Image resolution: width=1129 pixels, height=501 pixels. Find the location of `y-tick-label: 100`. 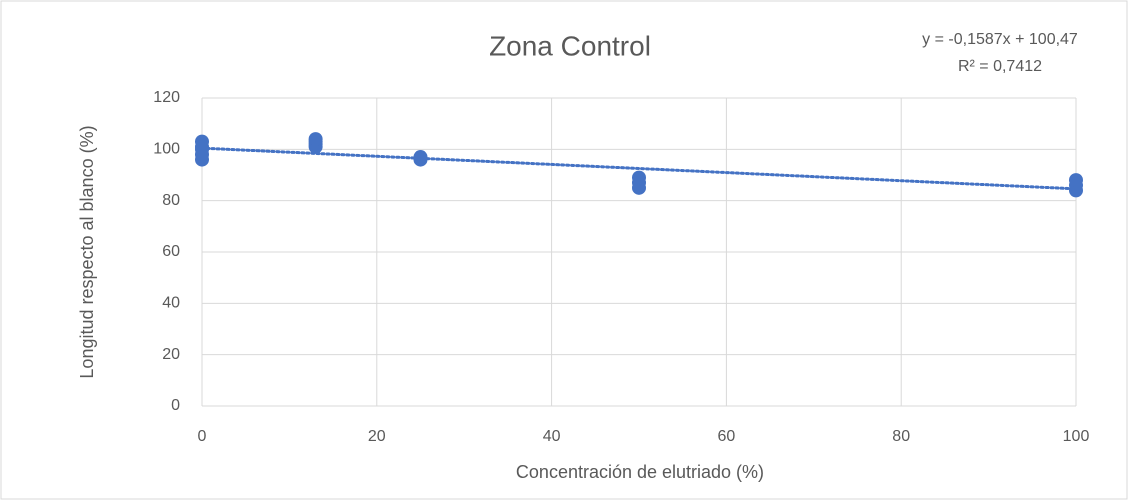

y-tick-label: 100 is located at coordinates (166, 149).